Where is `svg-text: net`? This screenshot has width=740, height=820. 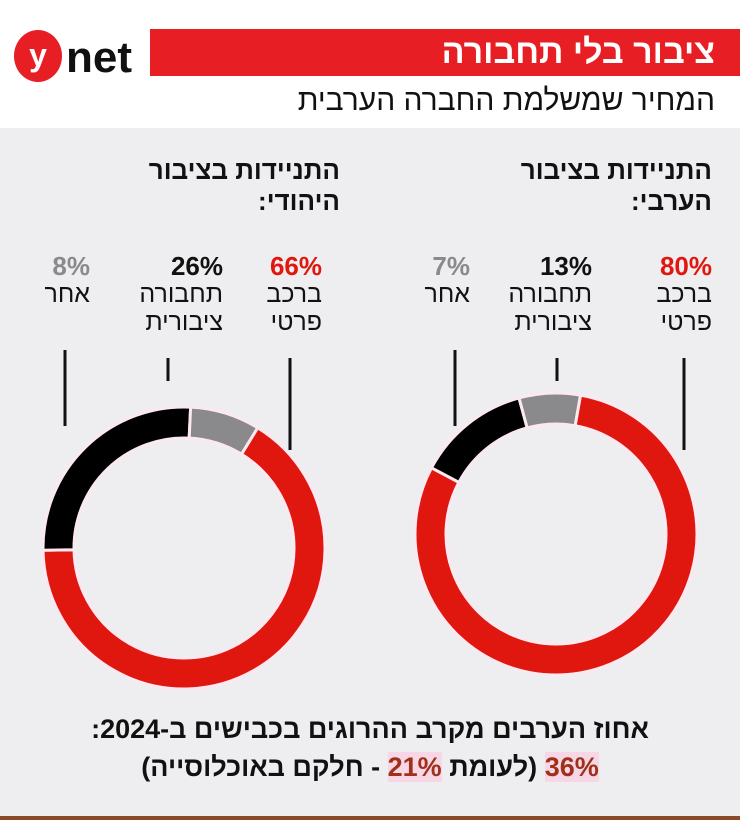
svg-text: net is located at coordinates (99, 57).